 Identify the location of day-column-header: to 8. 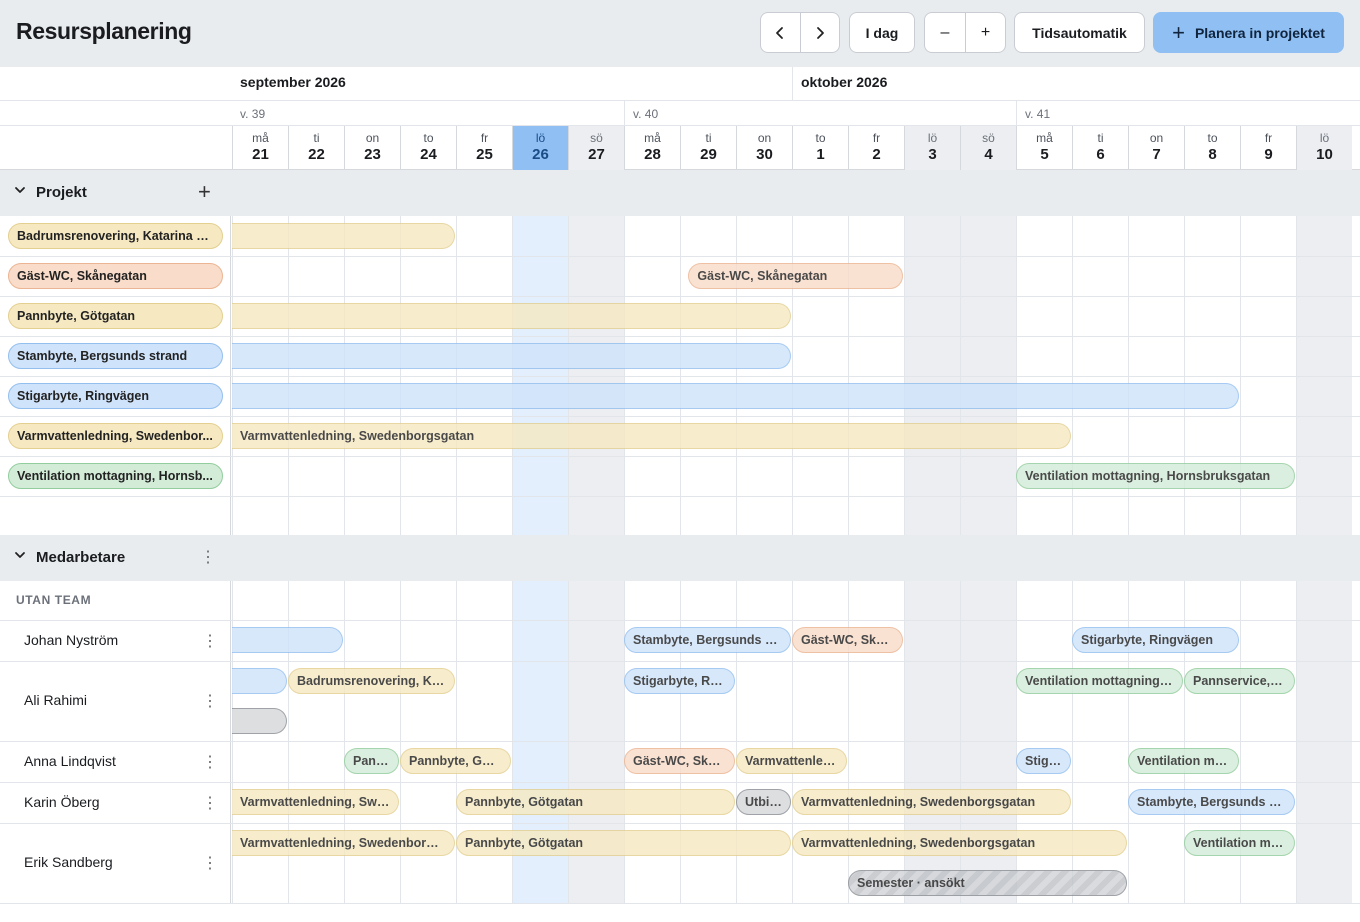
(1212, 148).